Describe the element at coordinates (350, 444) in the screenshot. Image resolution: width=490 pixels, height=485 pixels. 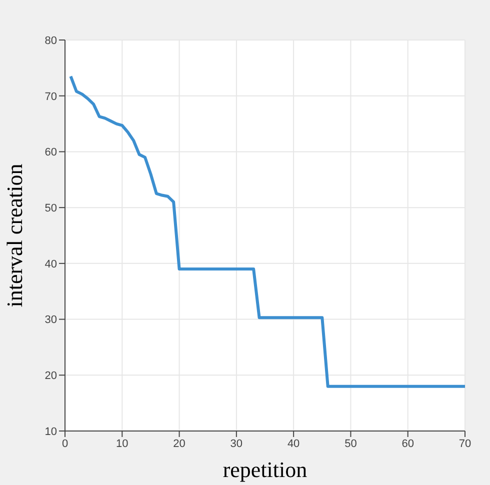
I see `x-tick-label: 50` at that location.